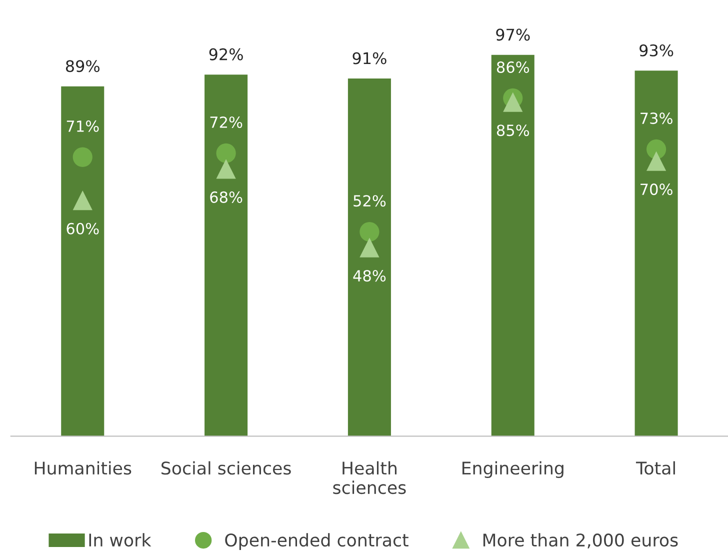 The image size is (728, 560). I want to click on data-label: 97%, so click(513, 34).